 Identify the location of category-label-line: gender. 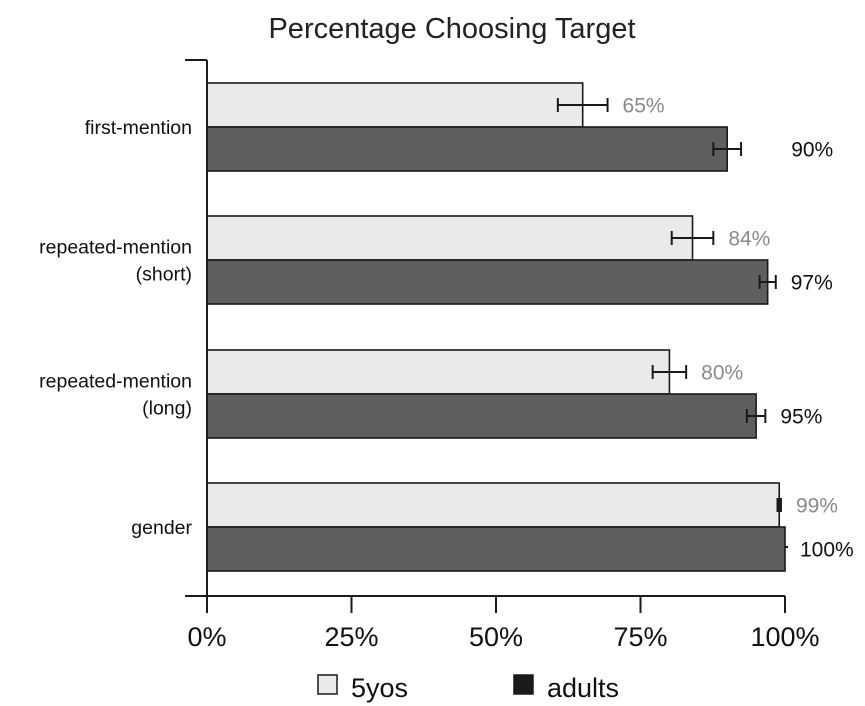
(161, 528).